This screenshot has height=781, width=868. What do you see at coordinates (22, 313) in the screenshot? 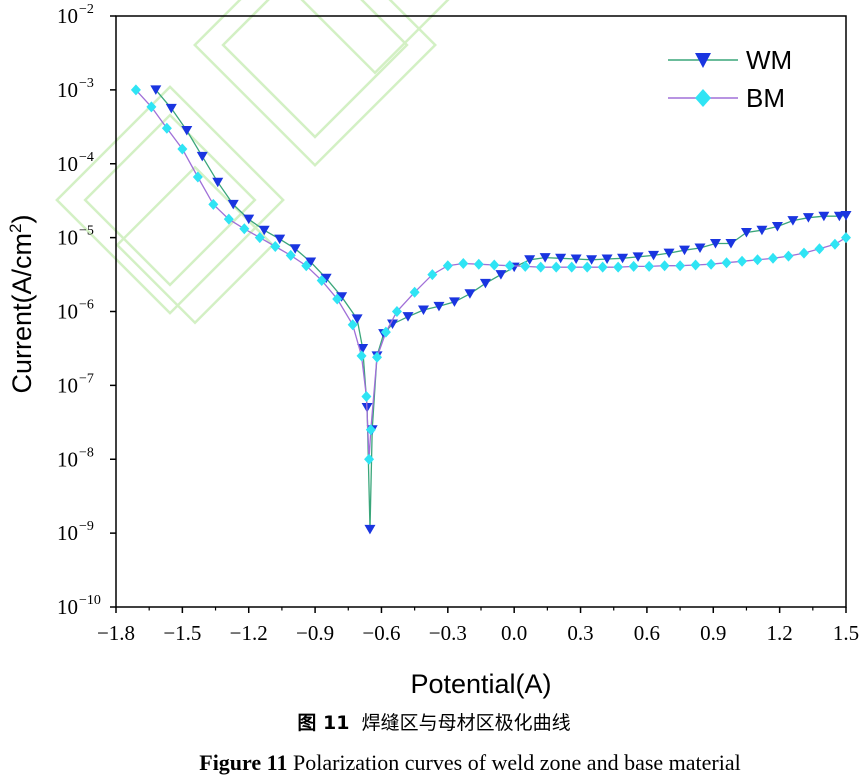
I see `y-axis-title-main: Current(A/cm` at bounding box center [22, 313].